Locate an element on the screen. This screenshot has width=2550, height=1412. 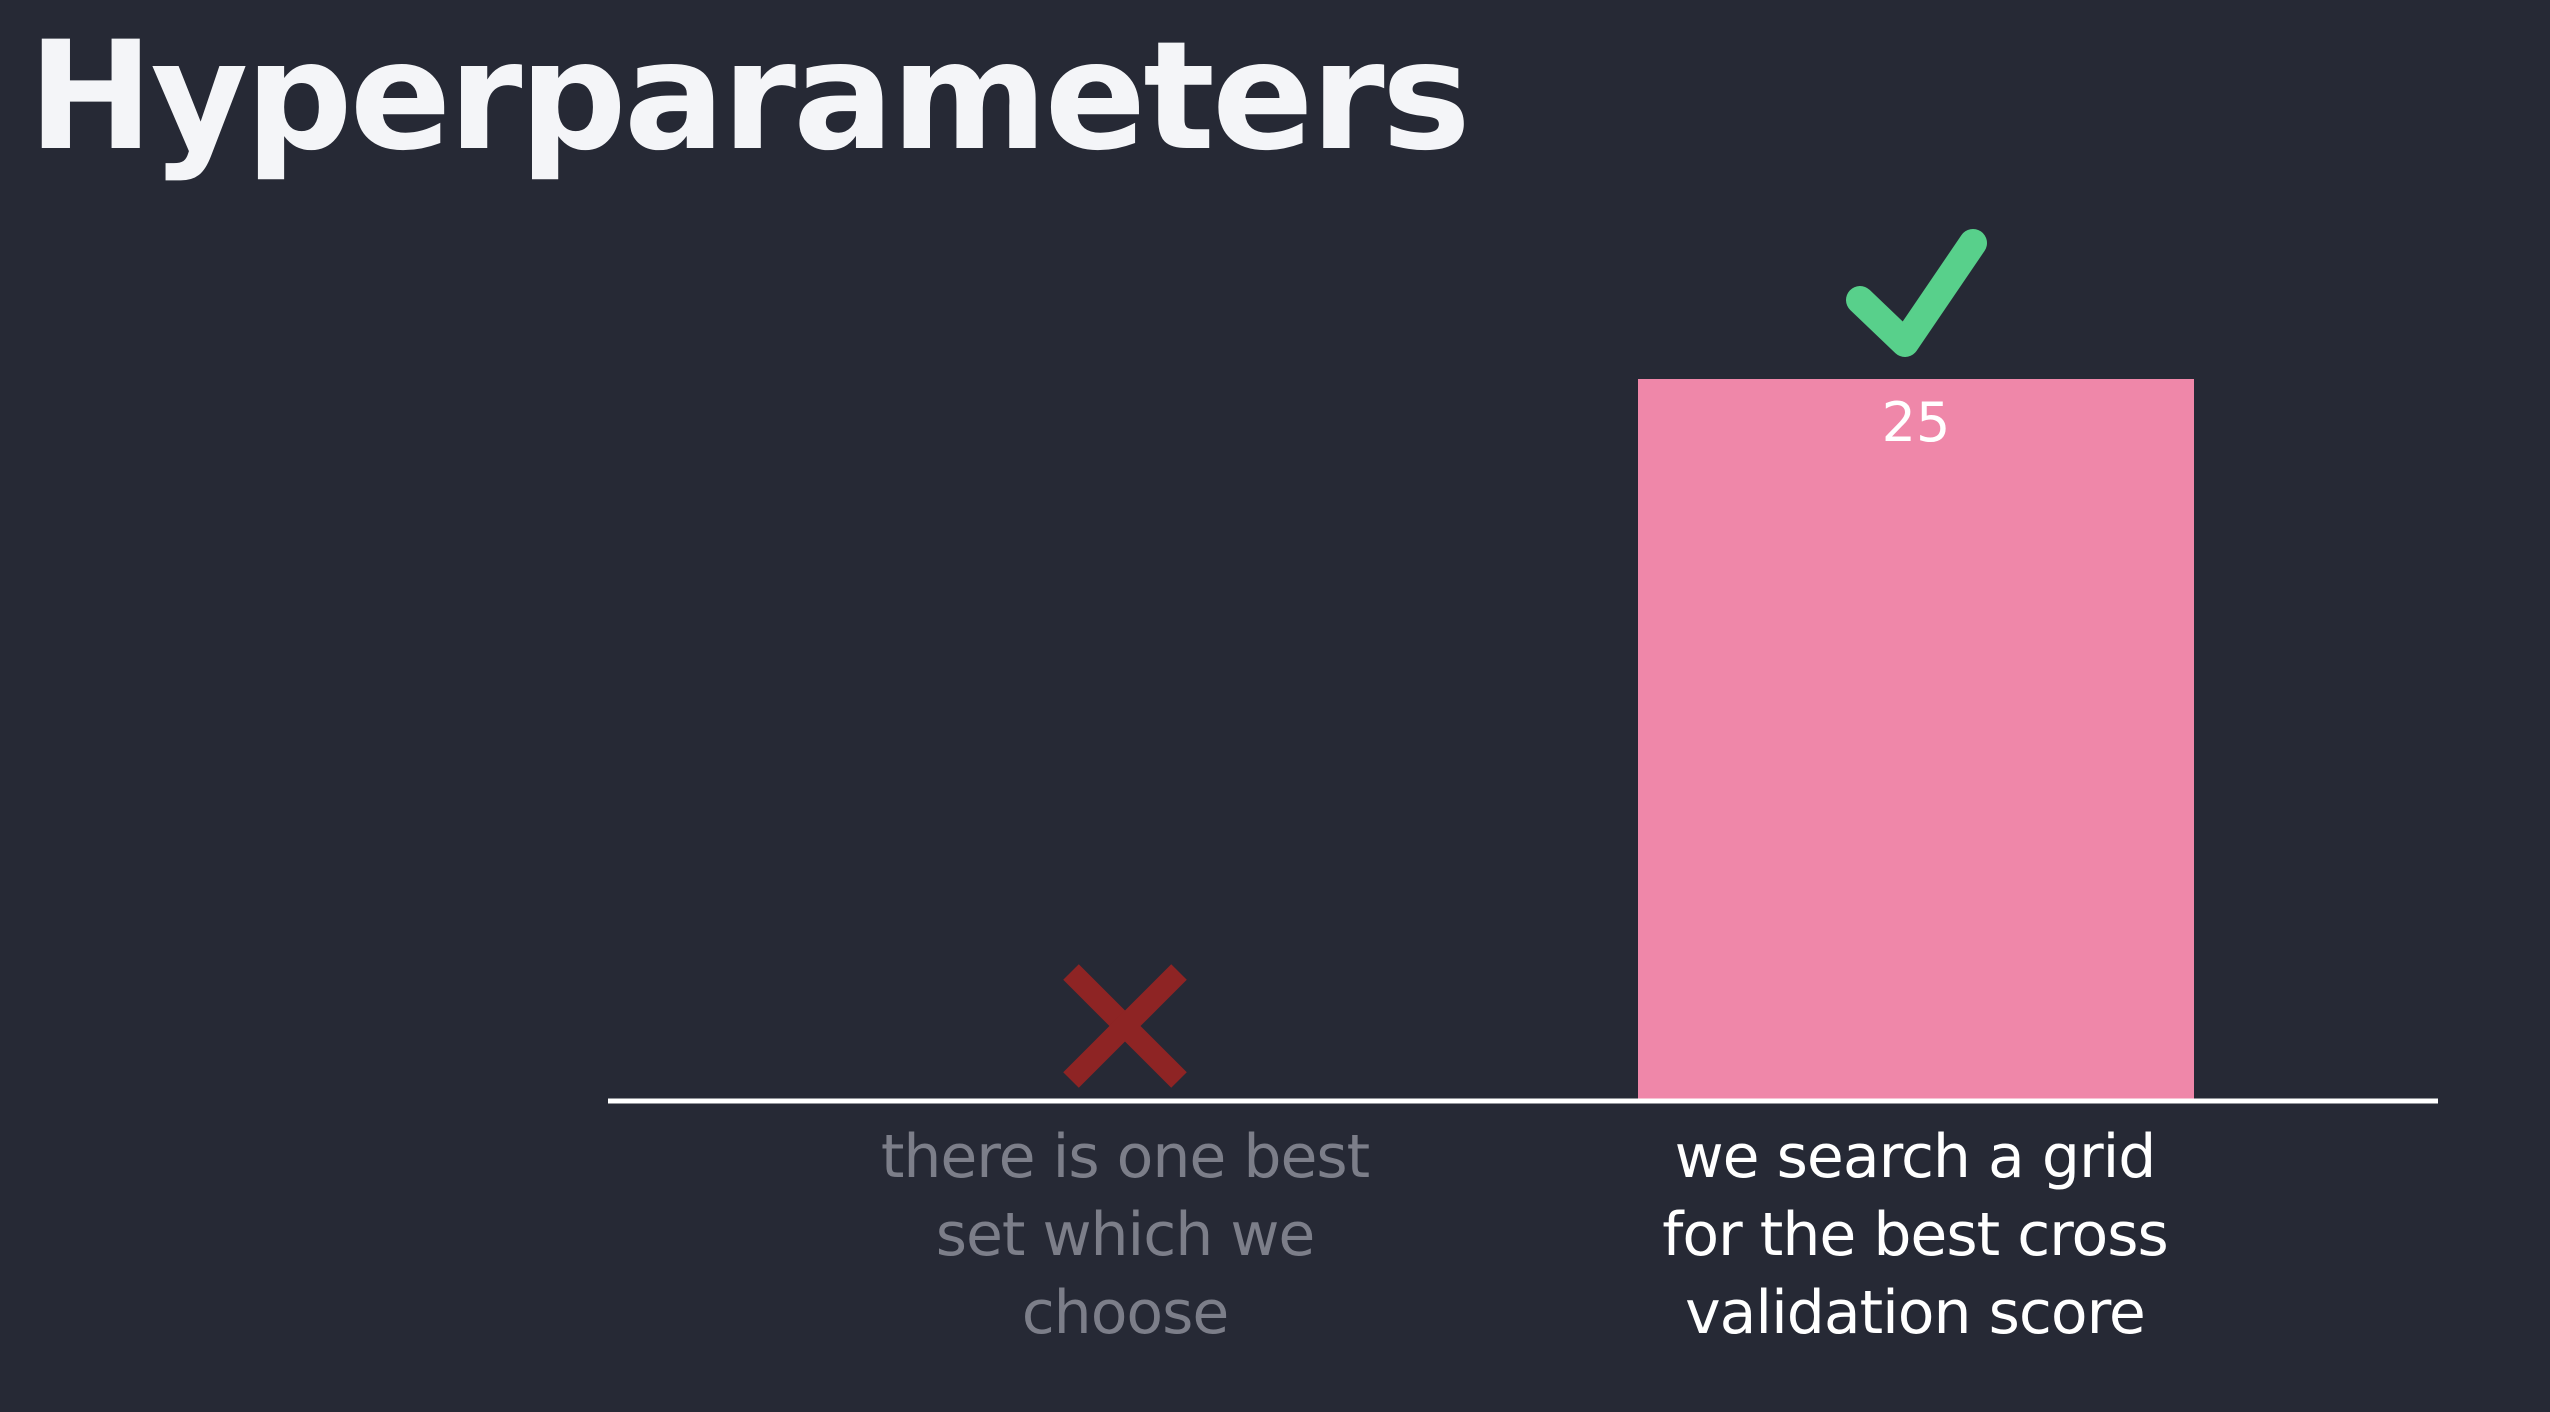
check-icon is located at coordinates (1916, 293).